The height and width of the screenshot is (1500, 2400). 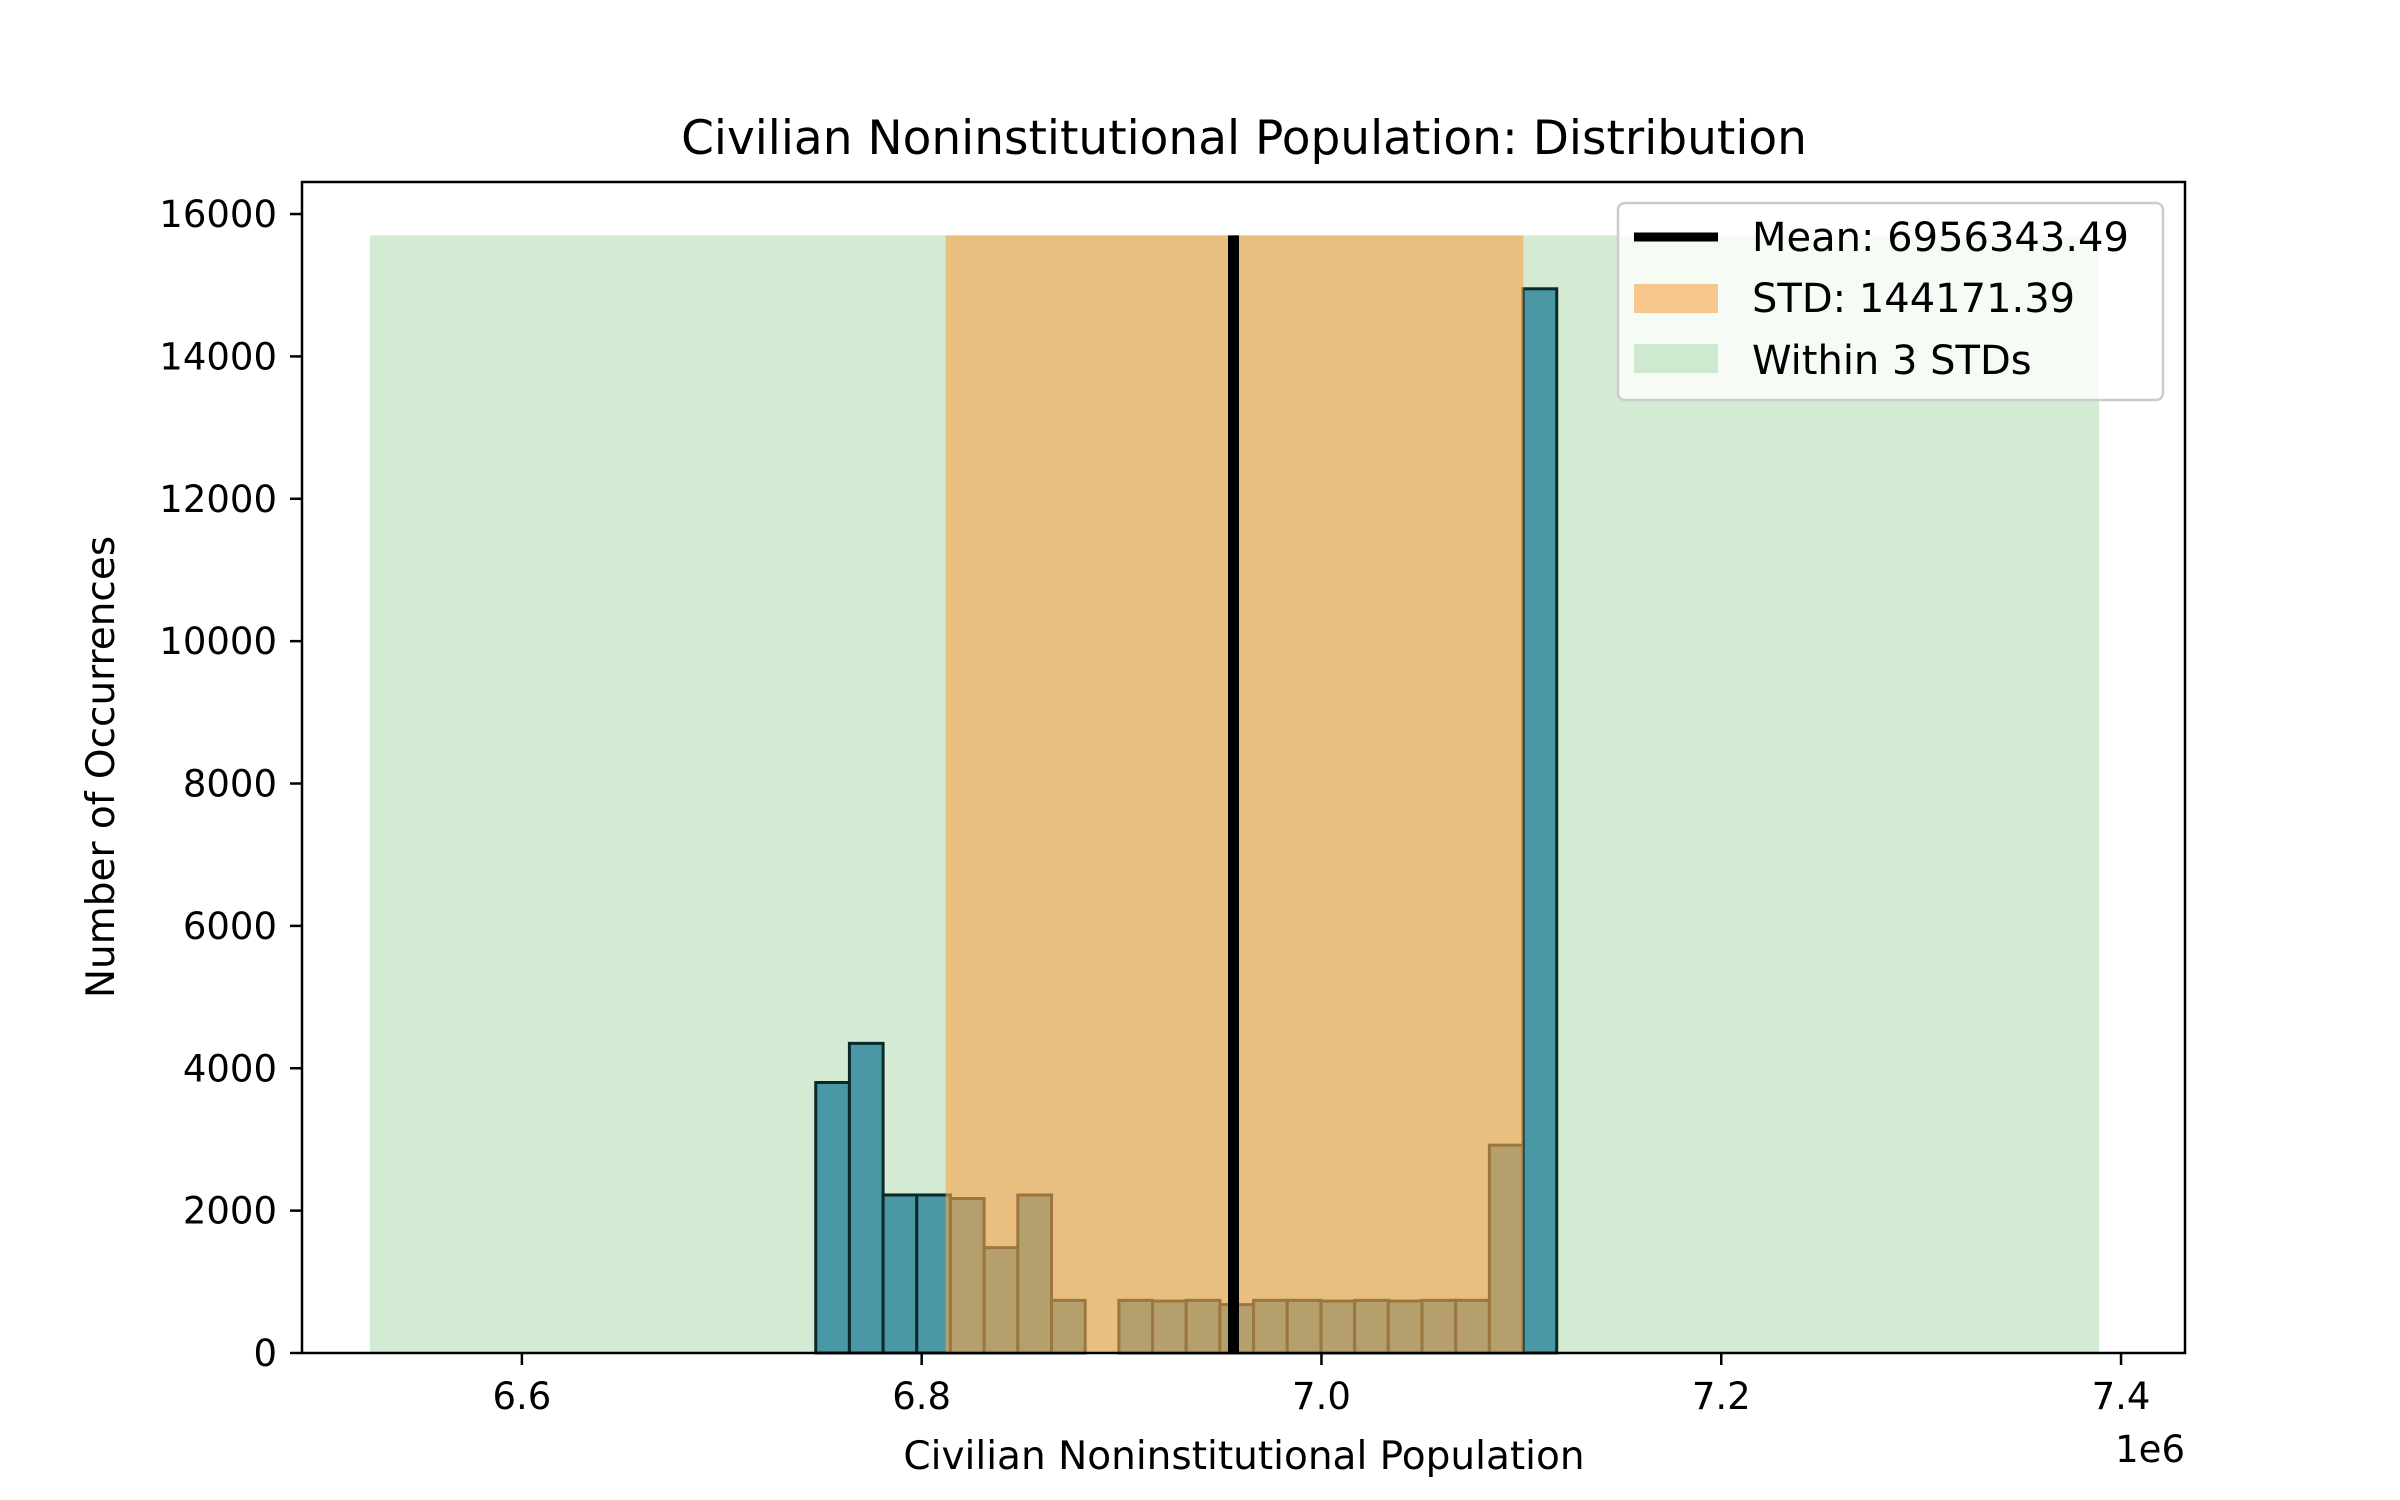 What do you see at coordinates (230, 1211) in the screenshot?
I see `y-tick-label: 2000` at bounding box center [230, 1211].